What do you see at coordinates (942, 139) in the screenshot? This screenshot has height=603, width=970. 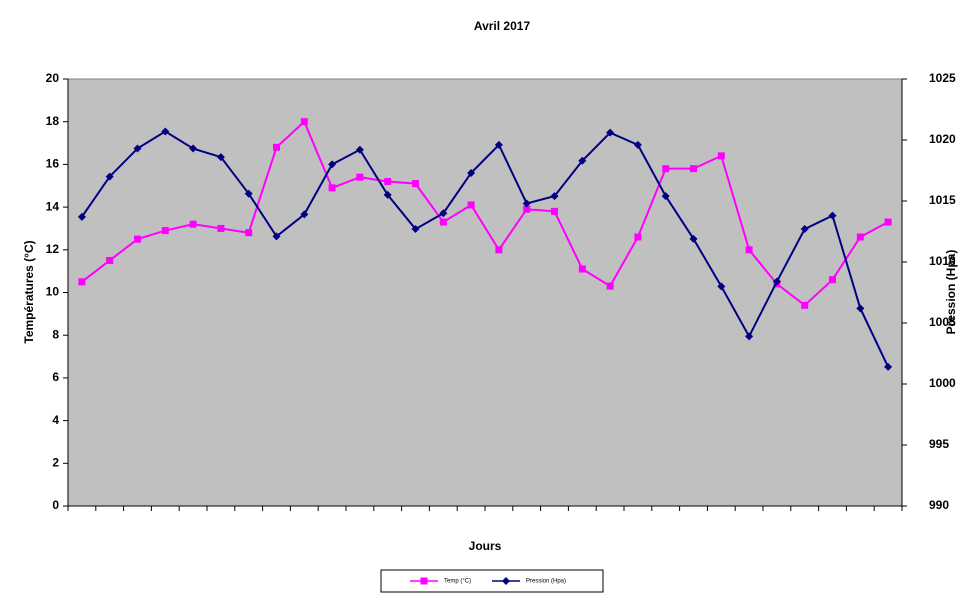 I see `y2-tick-label: 1020` at bounding box center [942, 139].